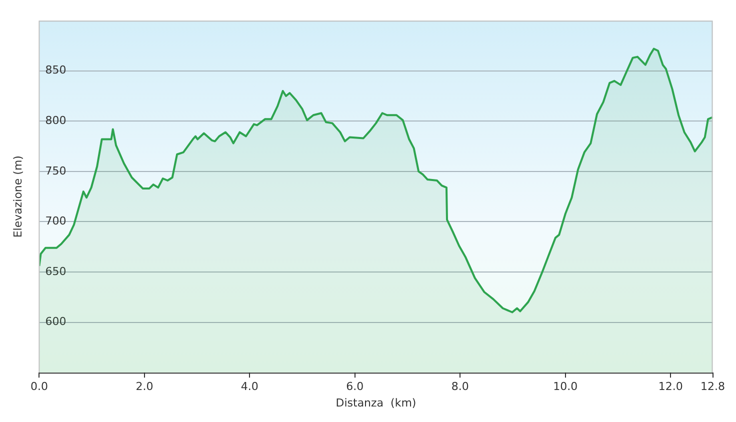 The height and width of the screenshot is (422, 736). I want to click on y-tick-label: 700, so click(55, 221).